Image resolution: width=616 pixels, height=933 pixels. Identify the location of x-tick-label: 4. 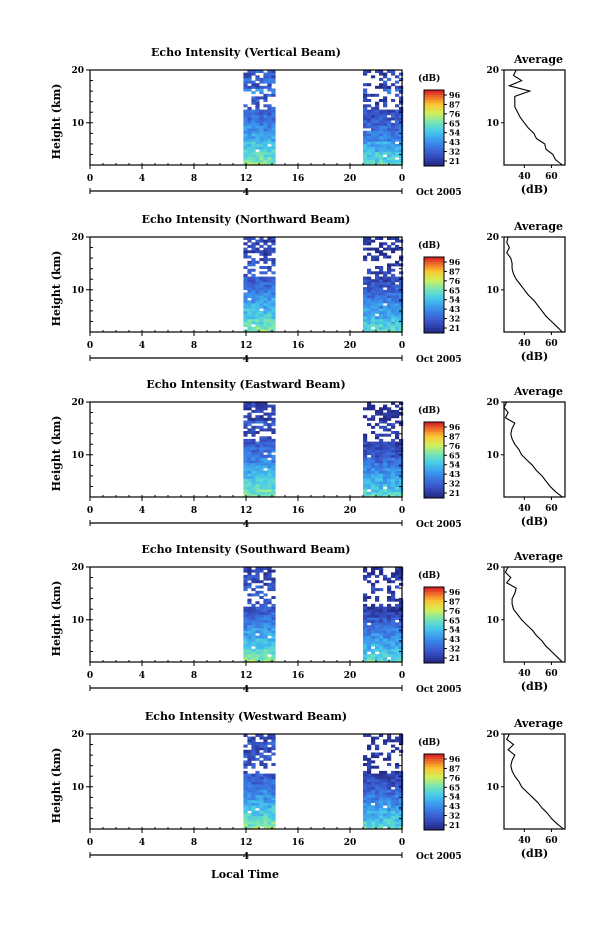
(142, 511).